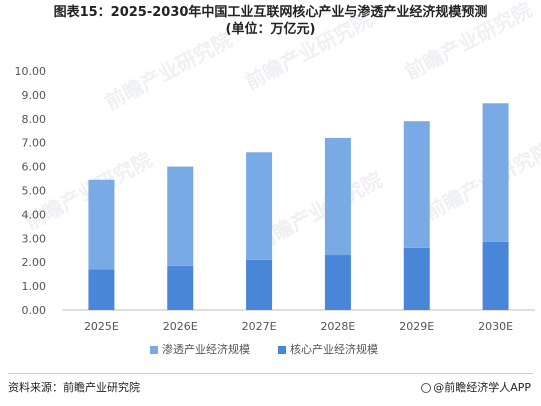  Describe the element at coordinates (101, 289) in the screenshot. I see `bar-2025E-核心产业经济规模` at that location.